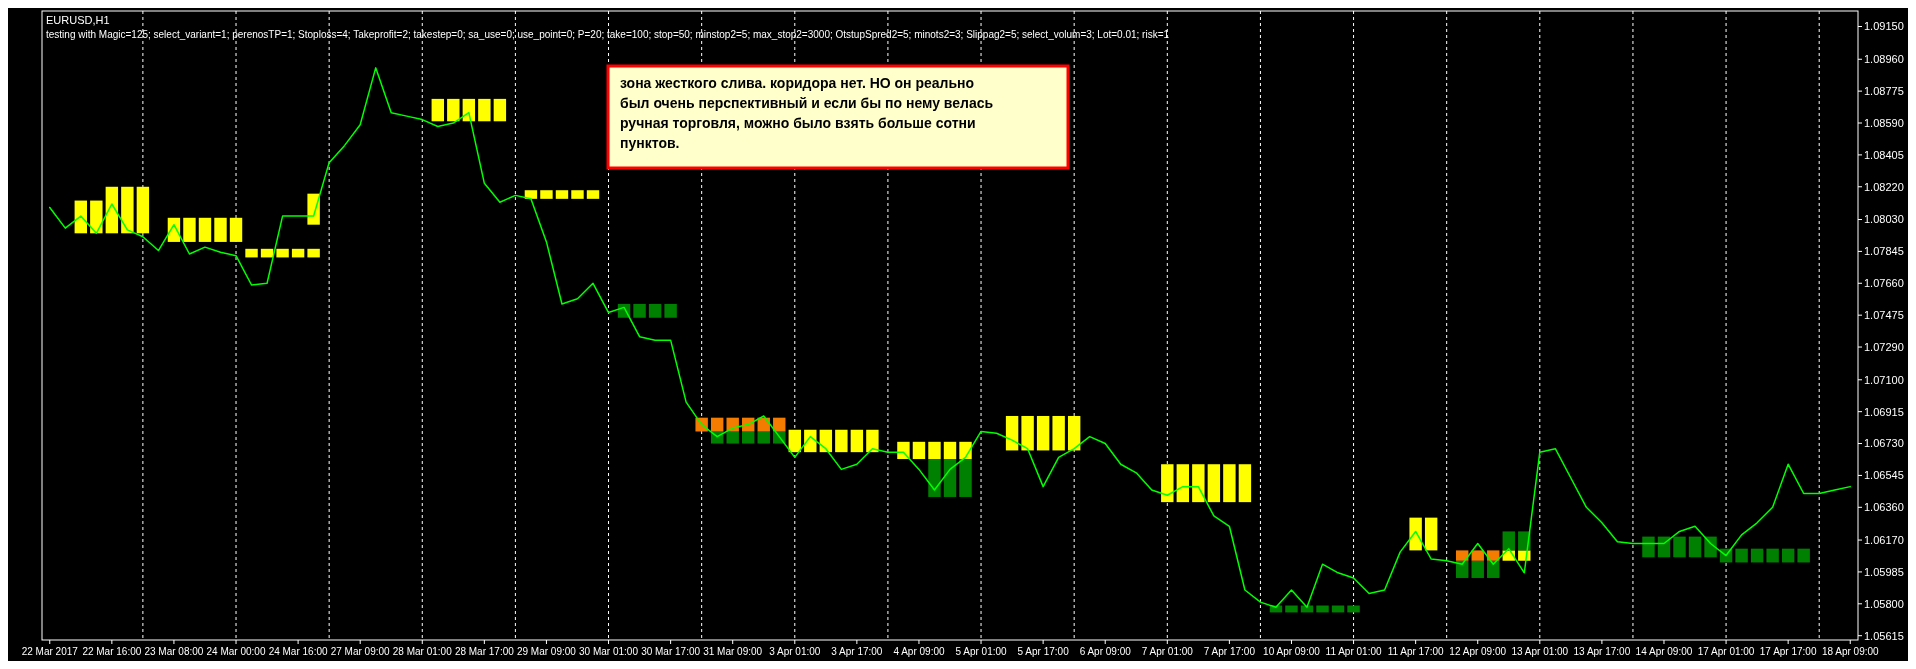 The height and width of the screenshot is (669, 1916). I want to click on x-tick-label: 22 Mar 2017, so click(50, 651).